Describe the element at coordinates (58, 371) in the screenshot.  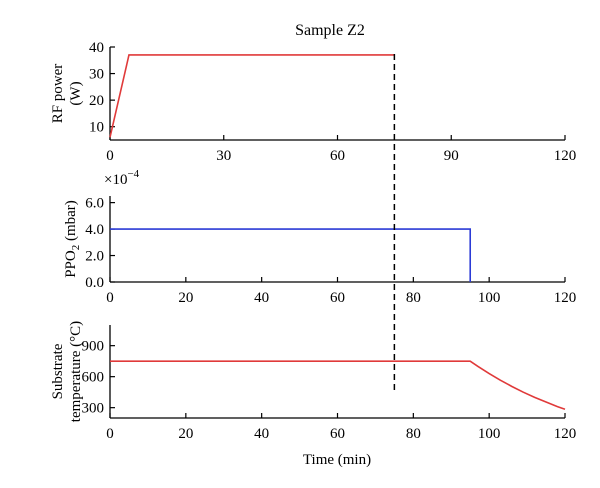
I see `y-axis-label-line: Substrate` at that location.